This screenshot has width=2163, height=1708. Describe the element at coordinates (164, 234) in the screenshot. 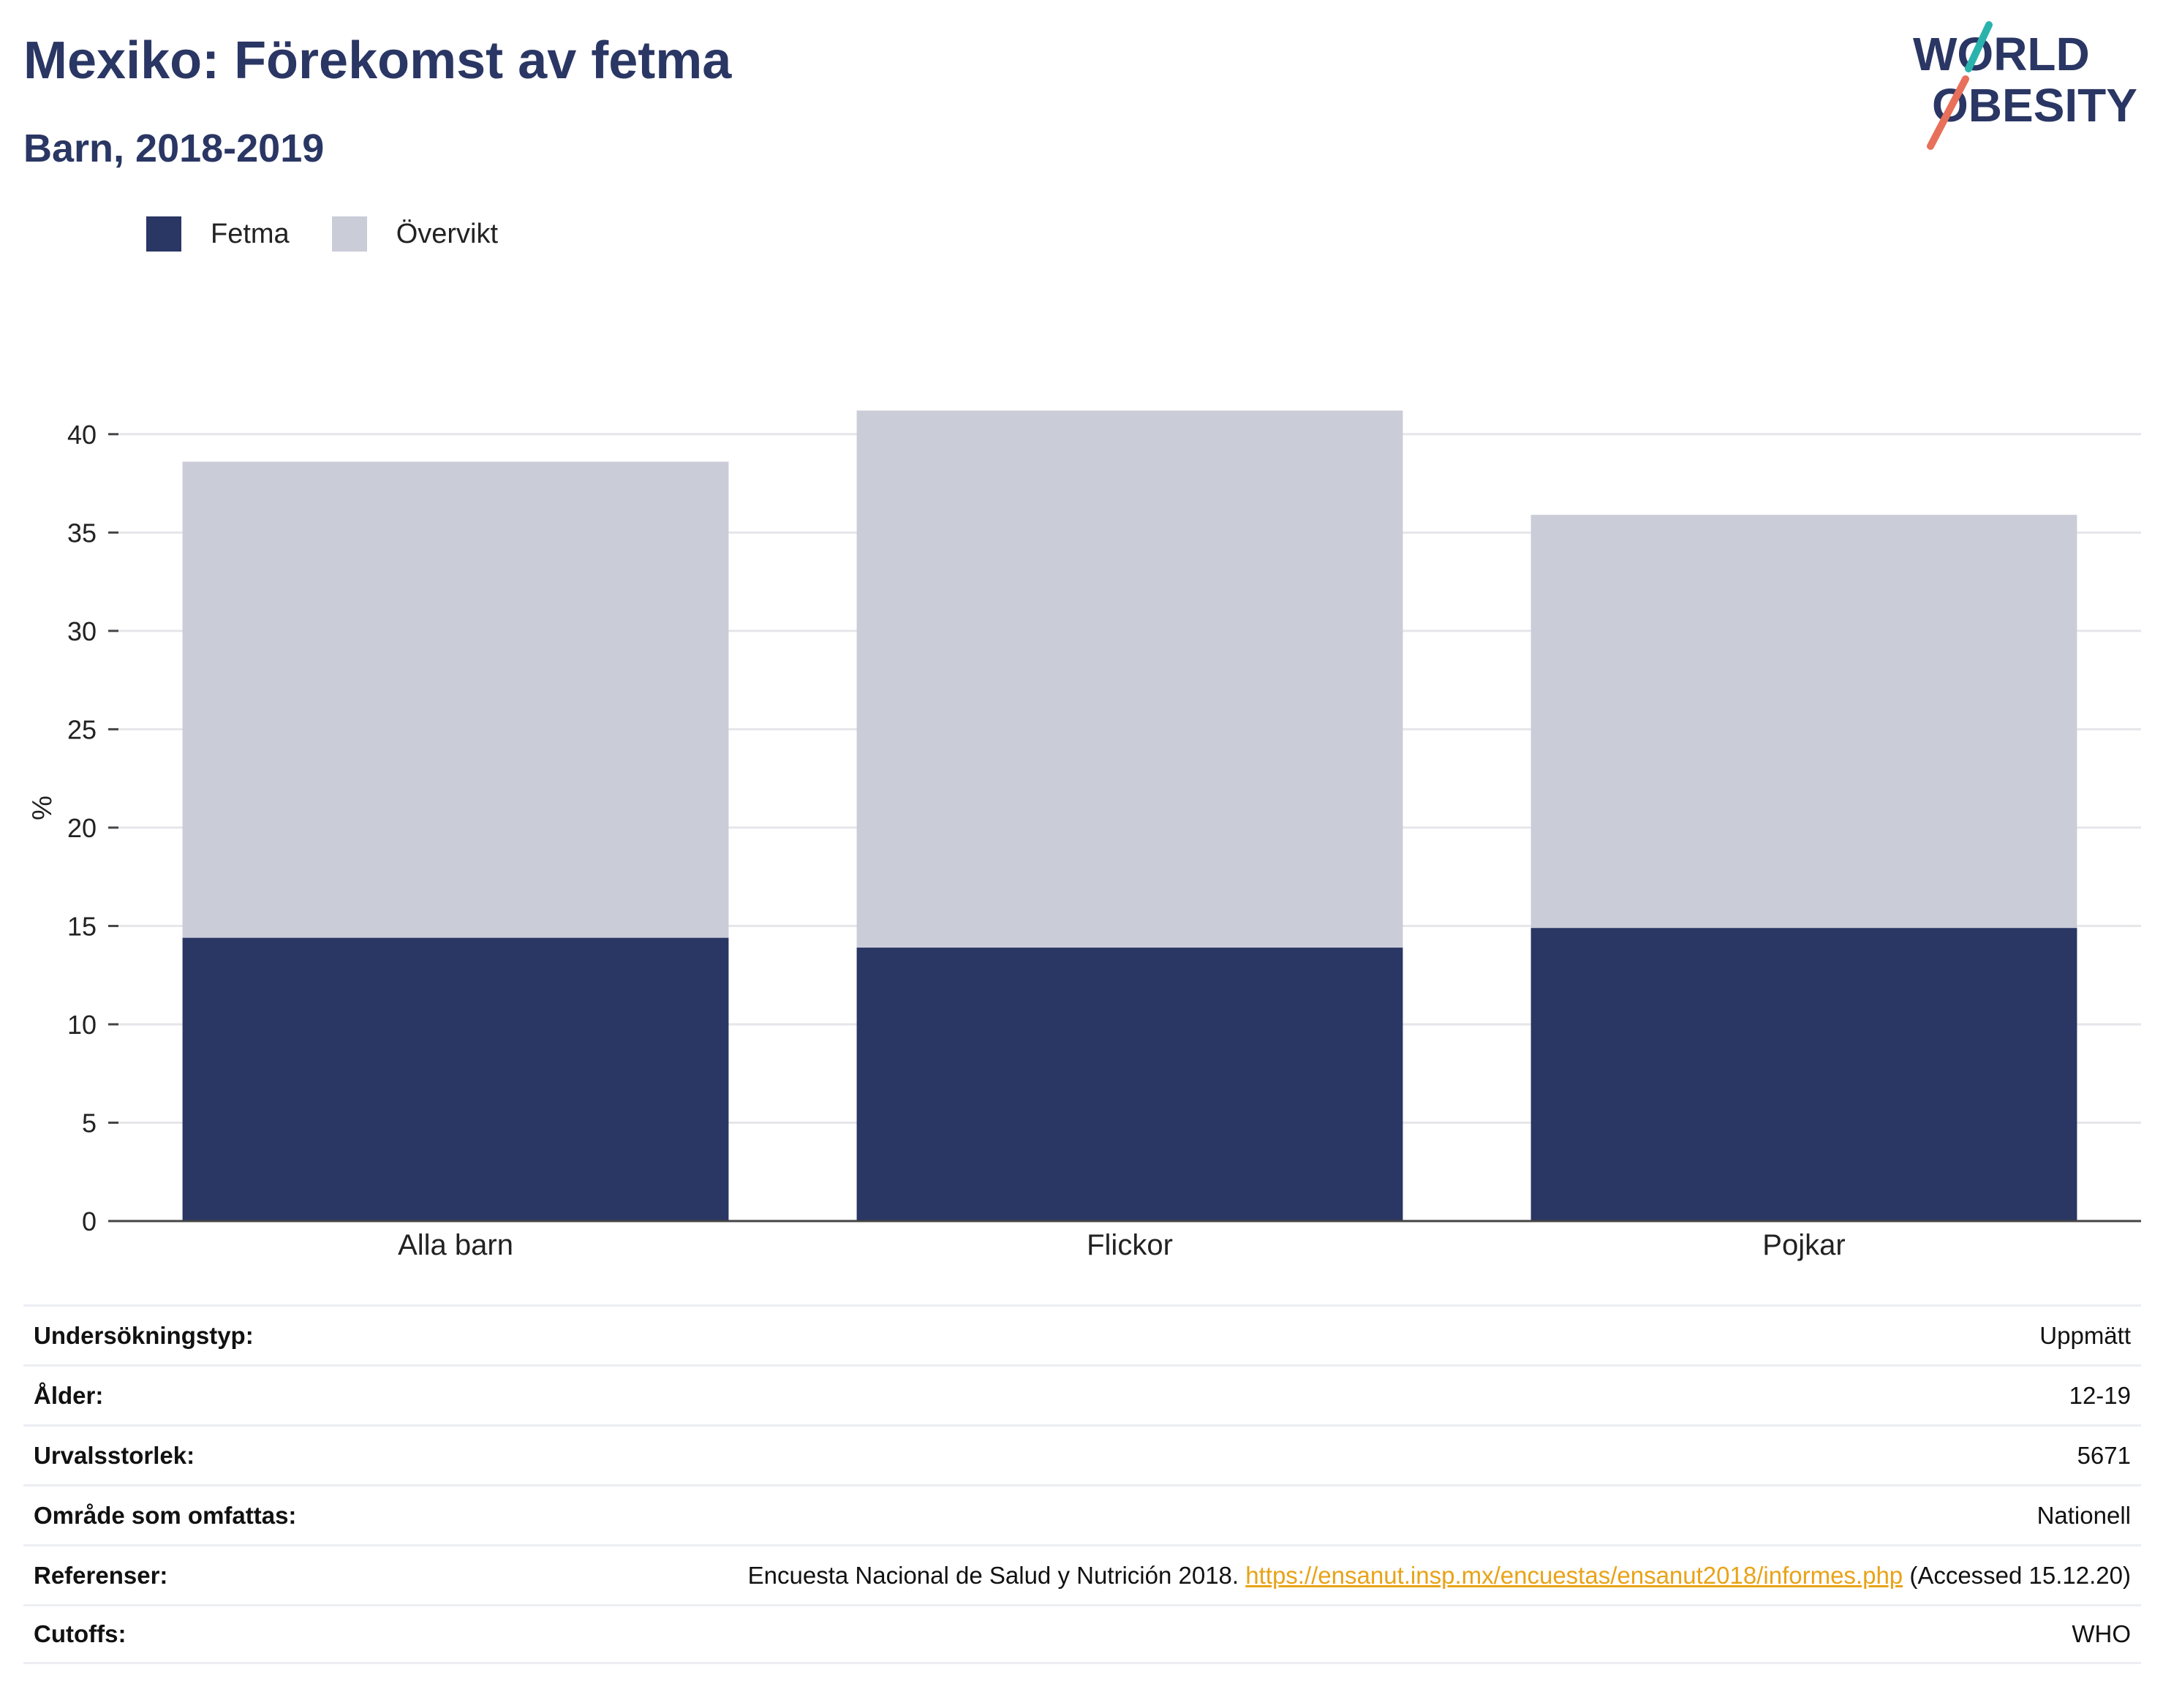

I see `legend-swatch-fetma` at that location.